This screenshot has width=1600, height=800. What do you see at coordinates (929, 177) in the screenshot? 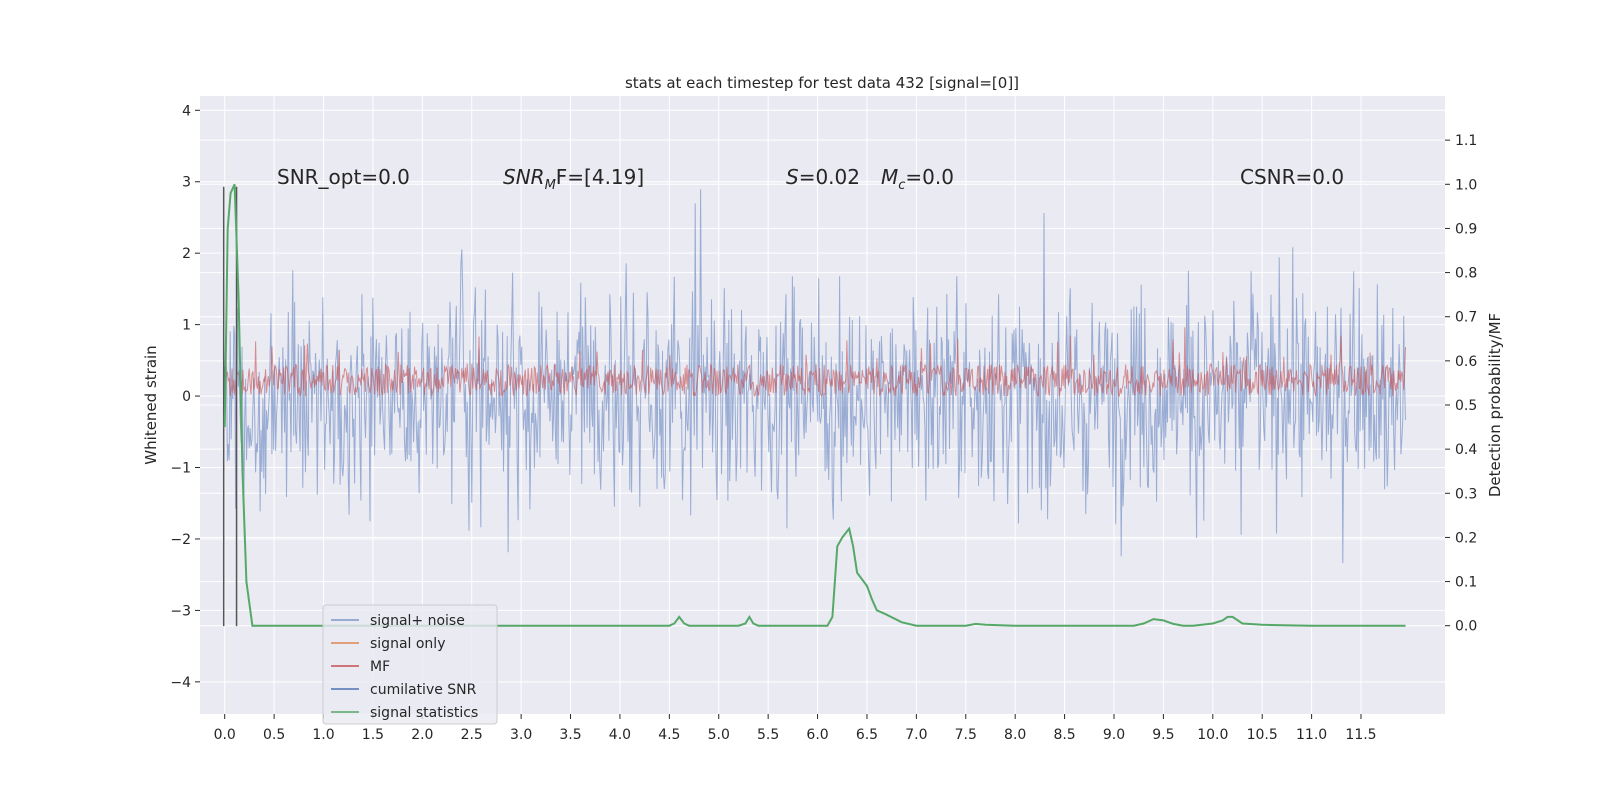
I see `mc-value: =0.0` at bounding box center [929, 177].